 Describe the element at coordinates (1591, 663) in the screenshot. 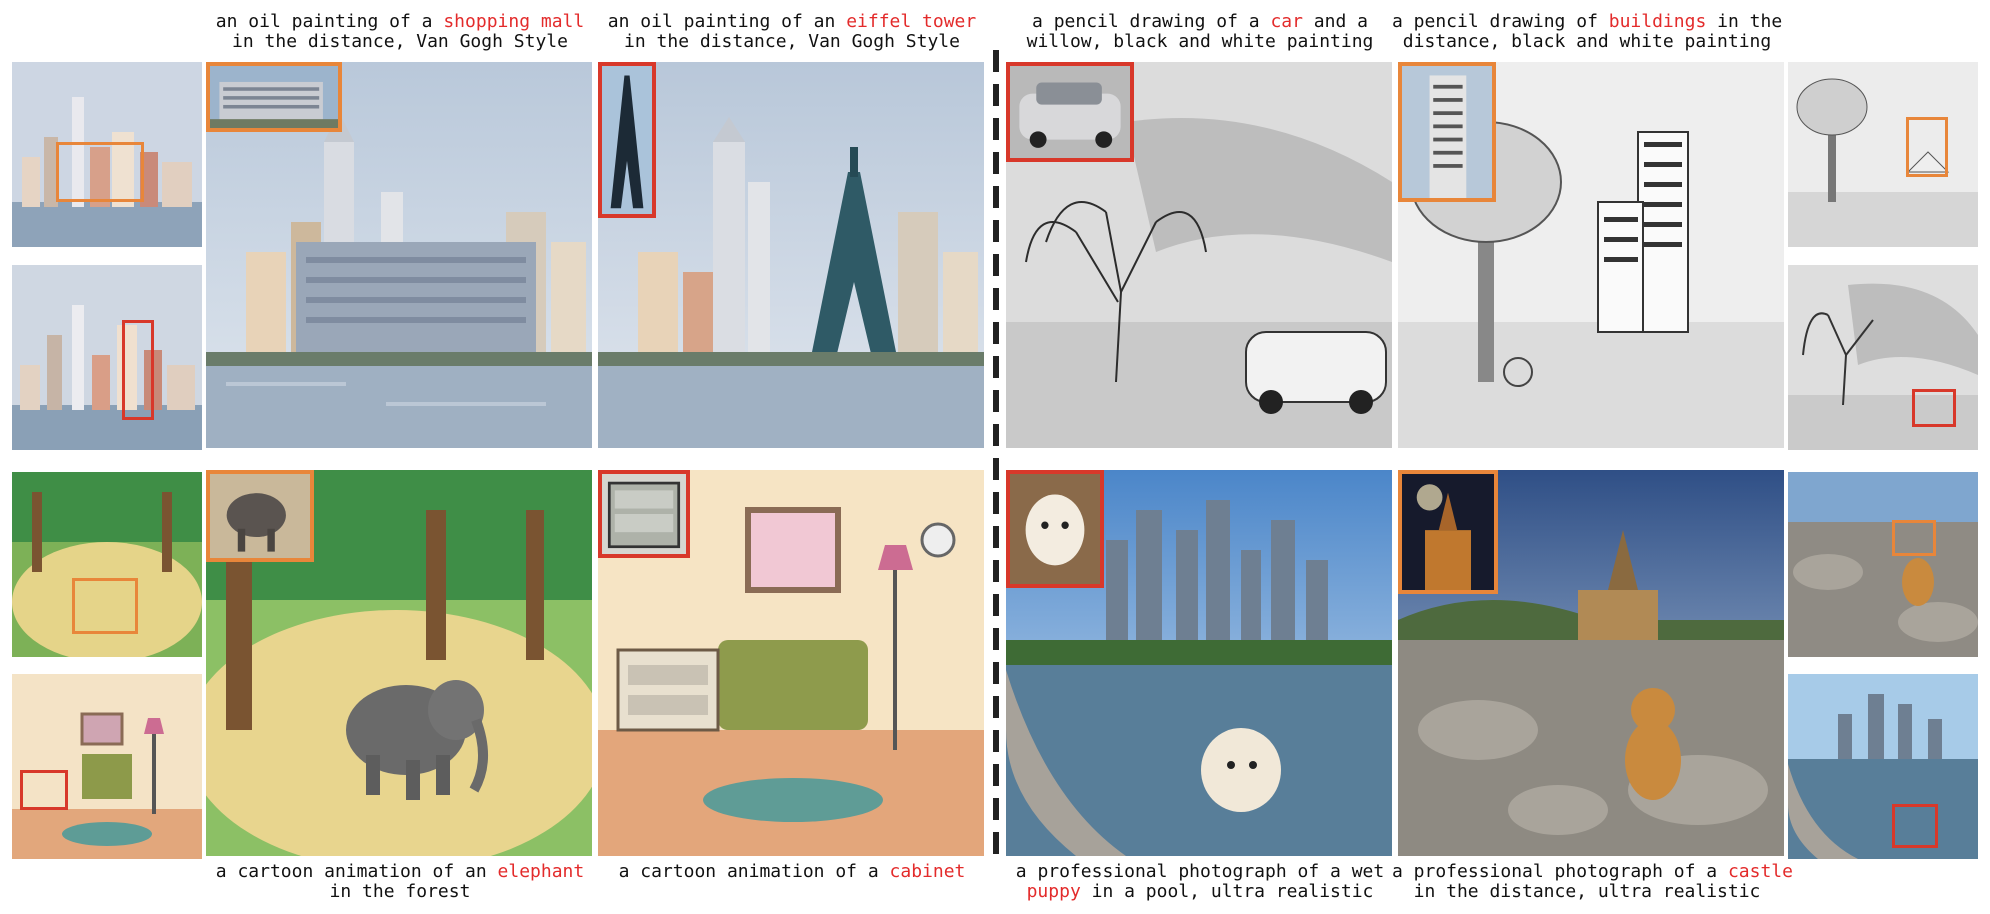

I see `photo-castle-teddy-image` at that location.